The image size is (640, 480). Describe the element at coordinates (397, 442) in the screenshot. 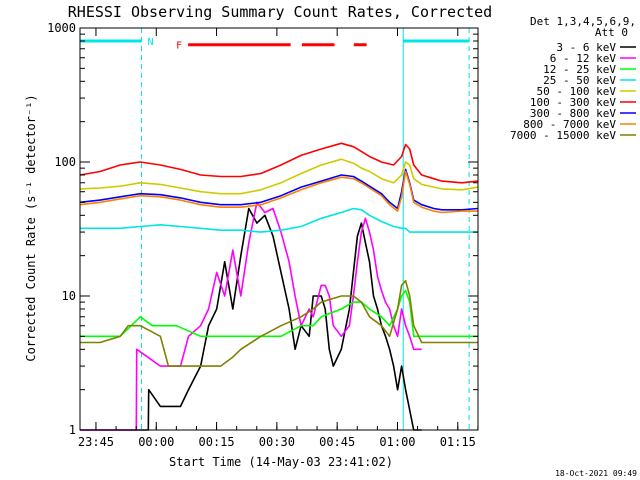

I see `x-tick-label-5: 01:00` at that location.